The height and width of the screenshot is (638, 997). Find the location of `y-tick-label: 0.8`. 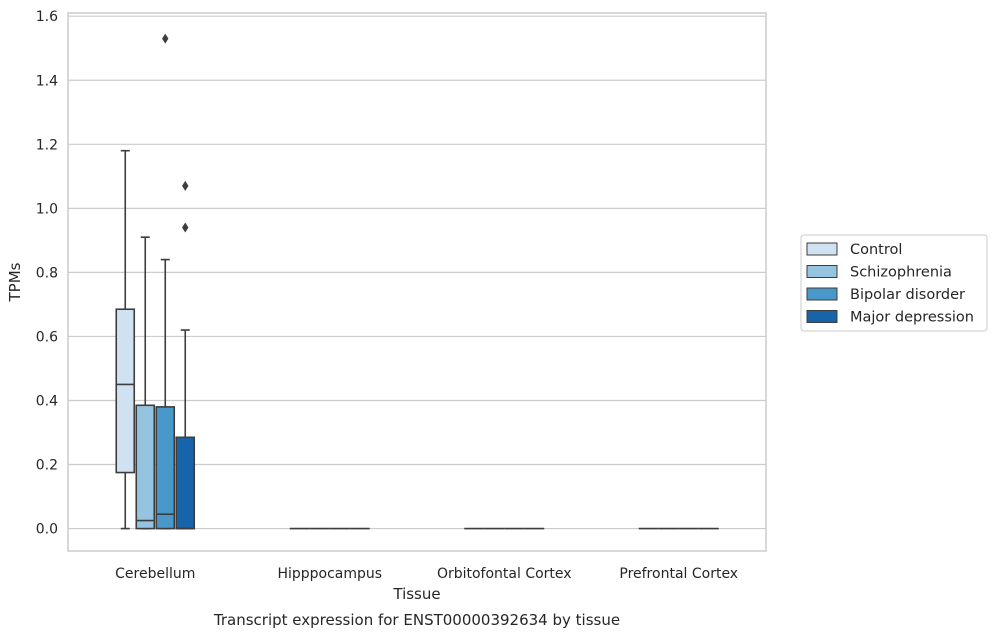

y-tick-label: 0.8 is located at coordinates (47, 273).